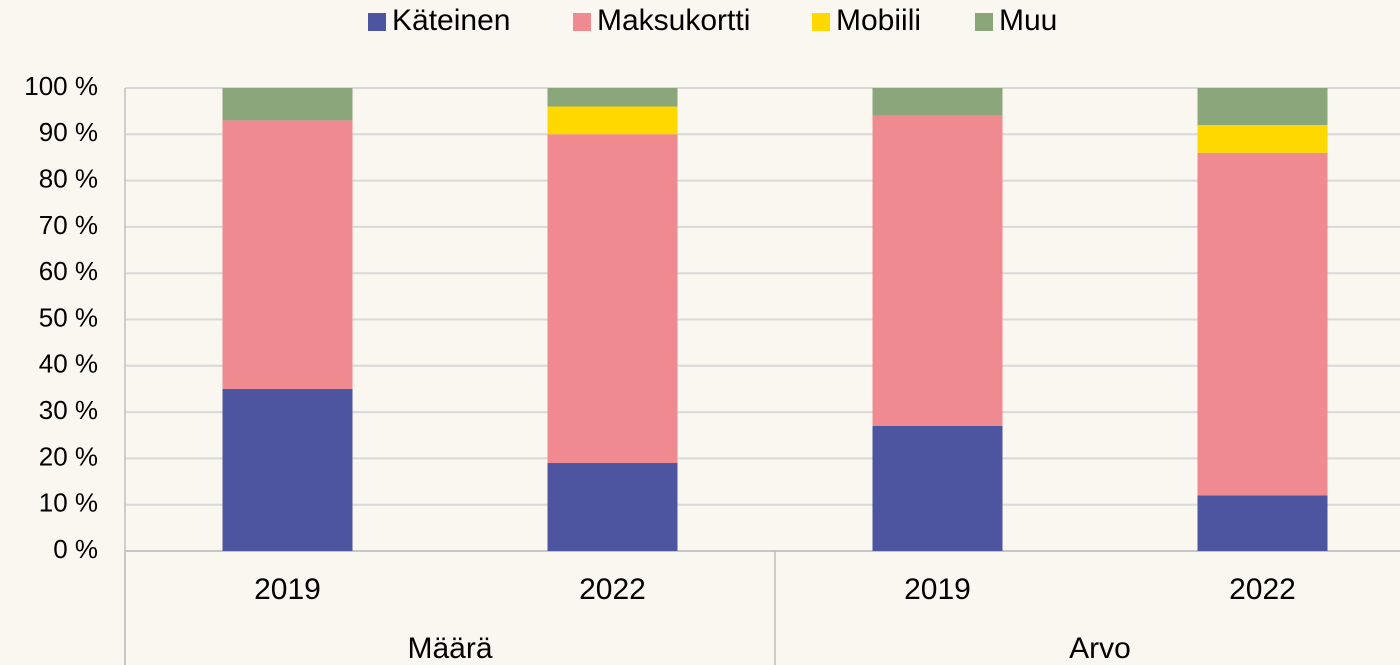 The width and height of the screenshot is (1400, 665). I want to click on y-tick-label: 60 %, so click(68, 271).